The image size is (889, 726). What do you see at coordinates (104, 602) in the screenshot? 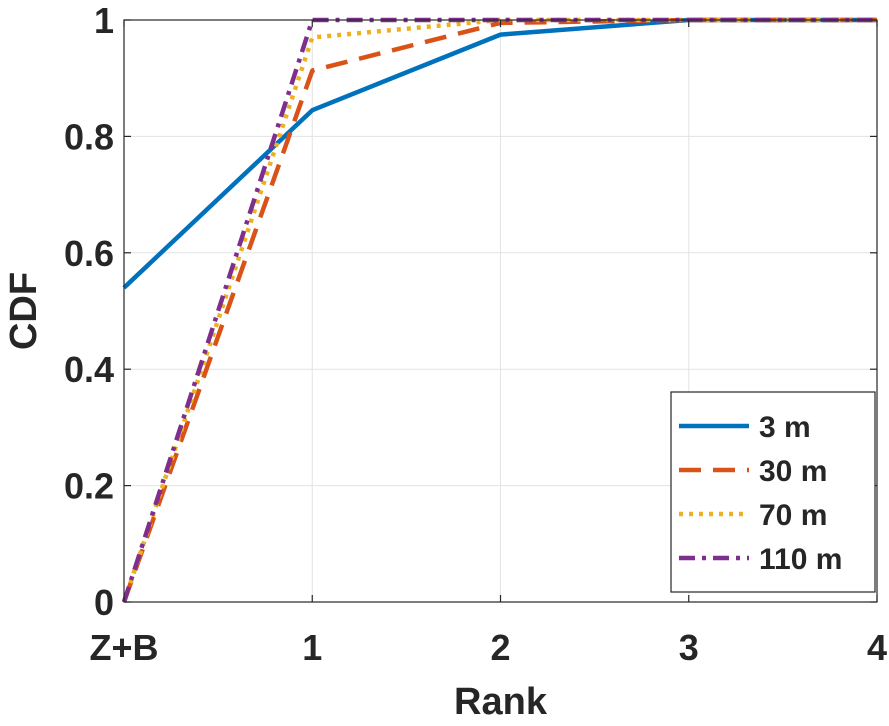
I see `y-tick-label: 0` at bounding box center [104, 602].